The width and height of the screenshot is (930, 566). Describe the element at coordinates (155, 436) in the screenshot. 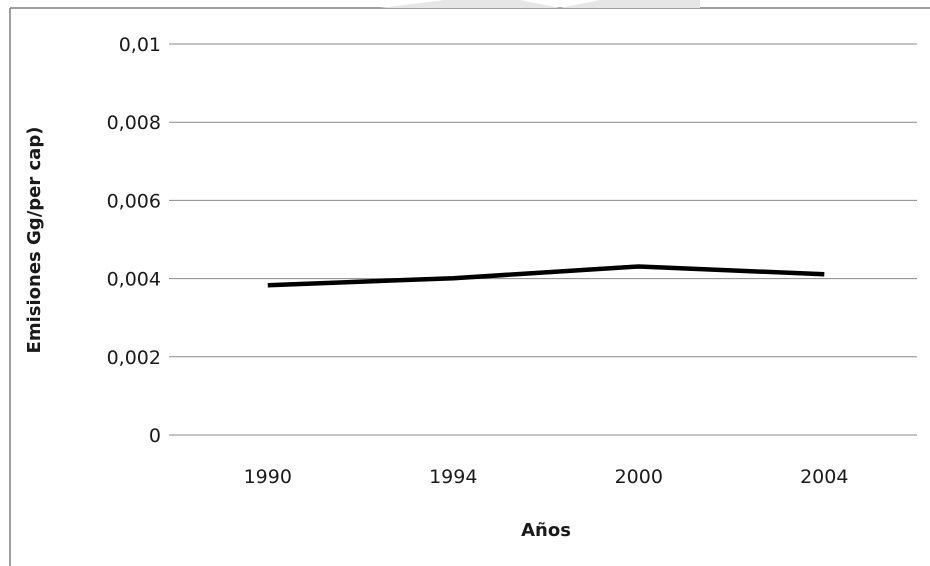

I see `y-tick-label: 0` at that location.